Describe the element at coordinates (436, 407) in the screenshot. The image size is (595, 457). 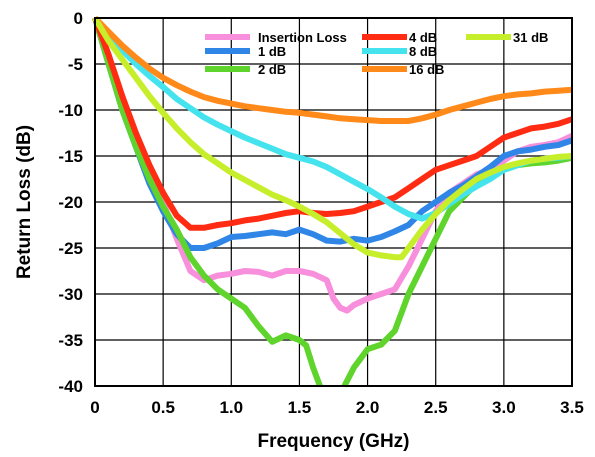
I see `x-tick-label: 2.5` at that location.